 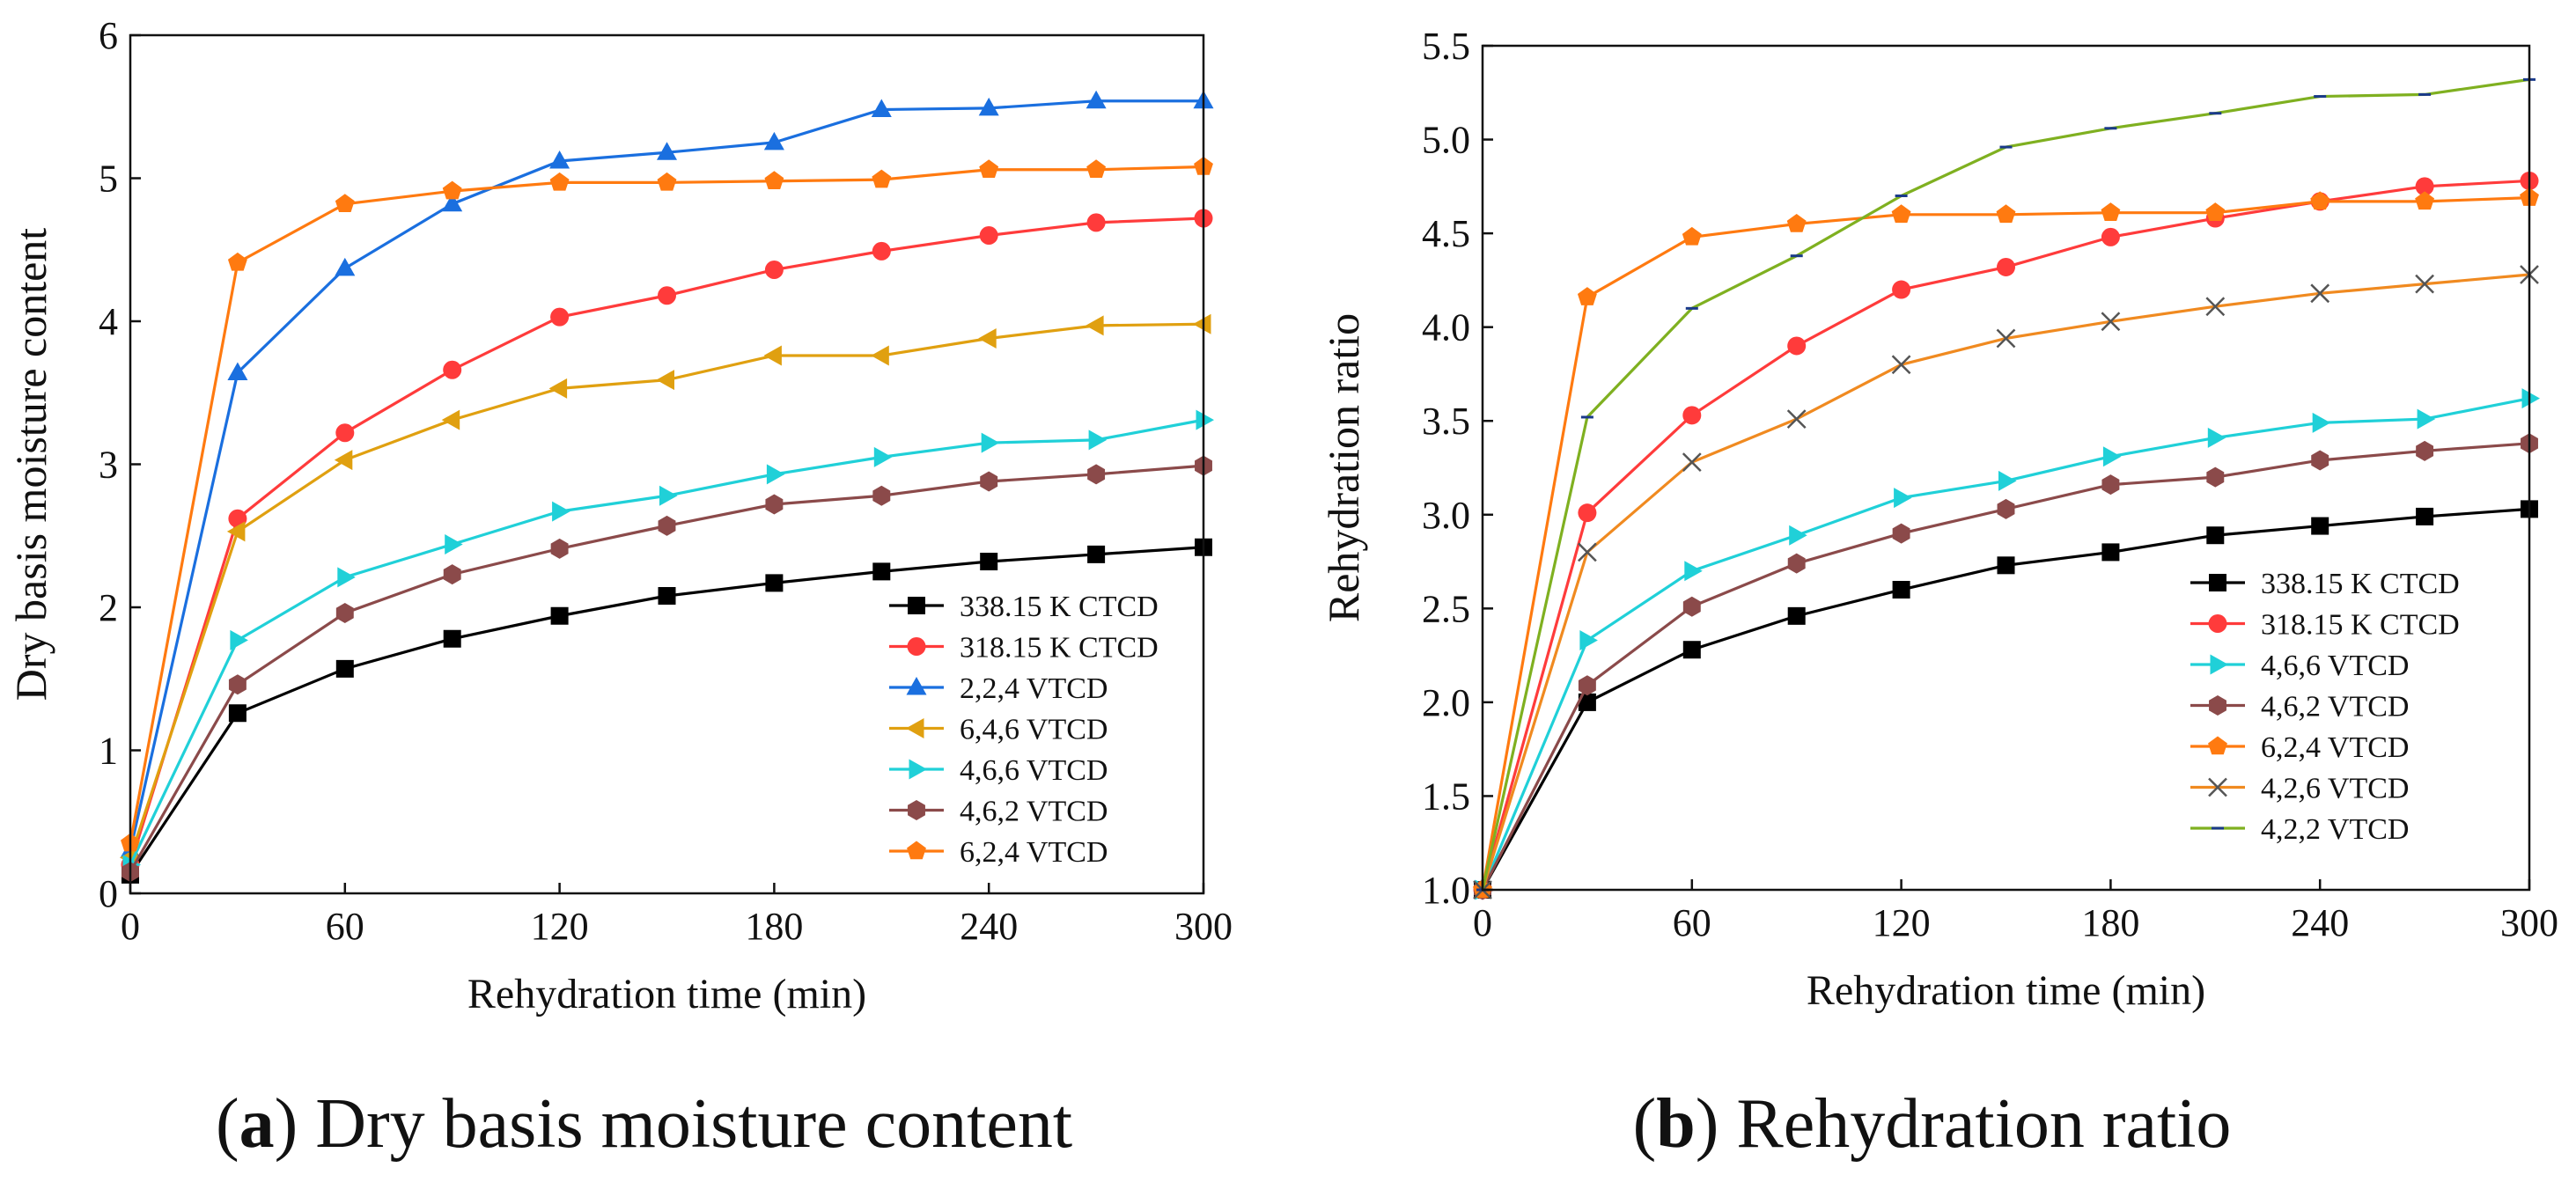 I want to click on legend-label-4: 4,6,2 VTCD, so click(x=2335, y=707).